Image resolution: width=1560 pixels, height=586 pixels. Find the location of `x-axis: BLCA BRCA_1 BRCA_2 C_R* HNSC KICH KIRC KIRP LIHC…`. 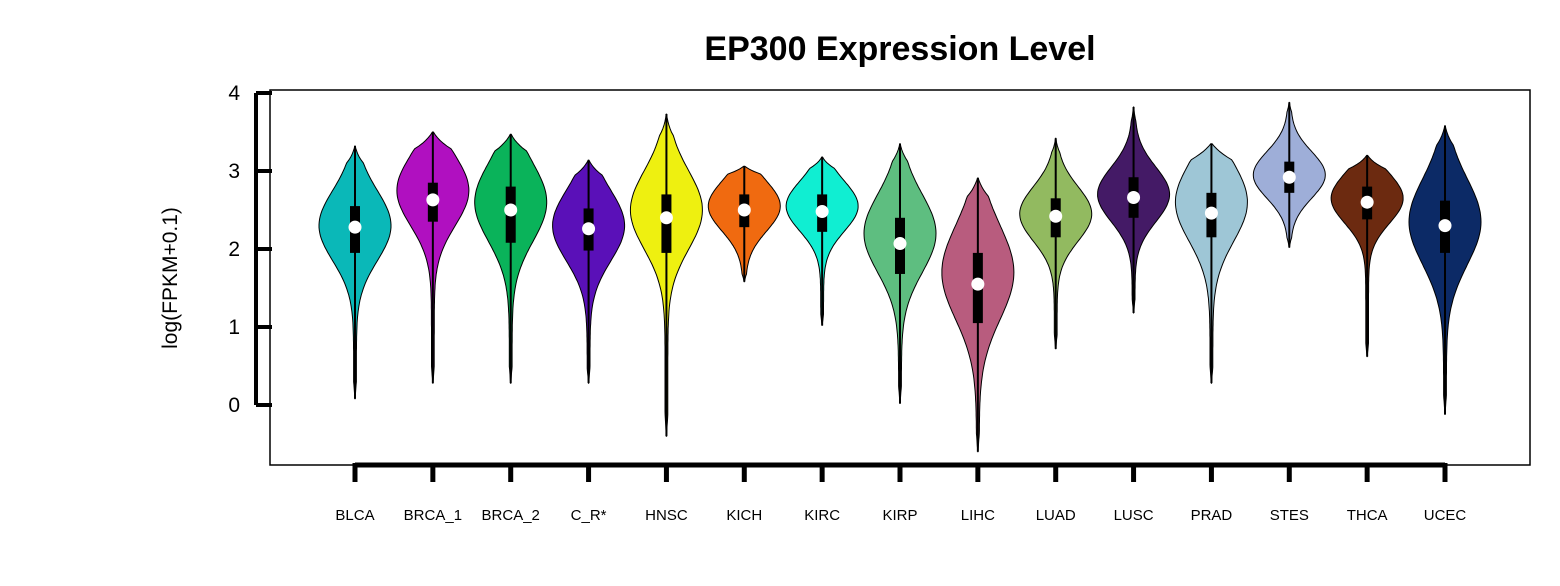

x-axis: BLCA BRCA_1 BRCA_2 C_R* HNSC KICH KIRC KIRP LIHC… is located at coordinates (901, 493).